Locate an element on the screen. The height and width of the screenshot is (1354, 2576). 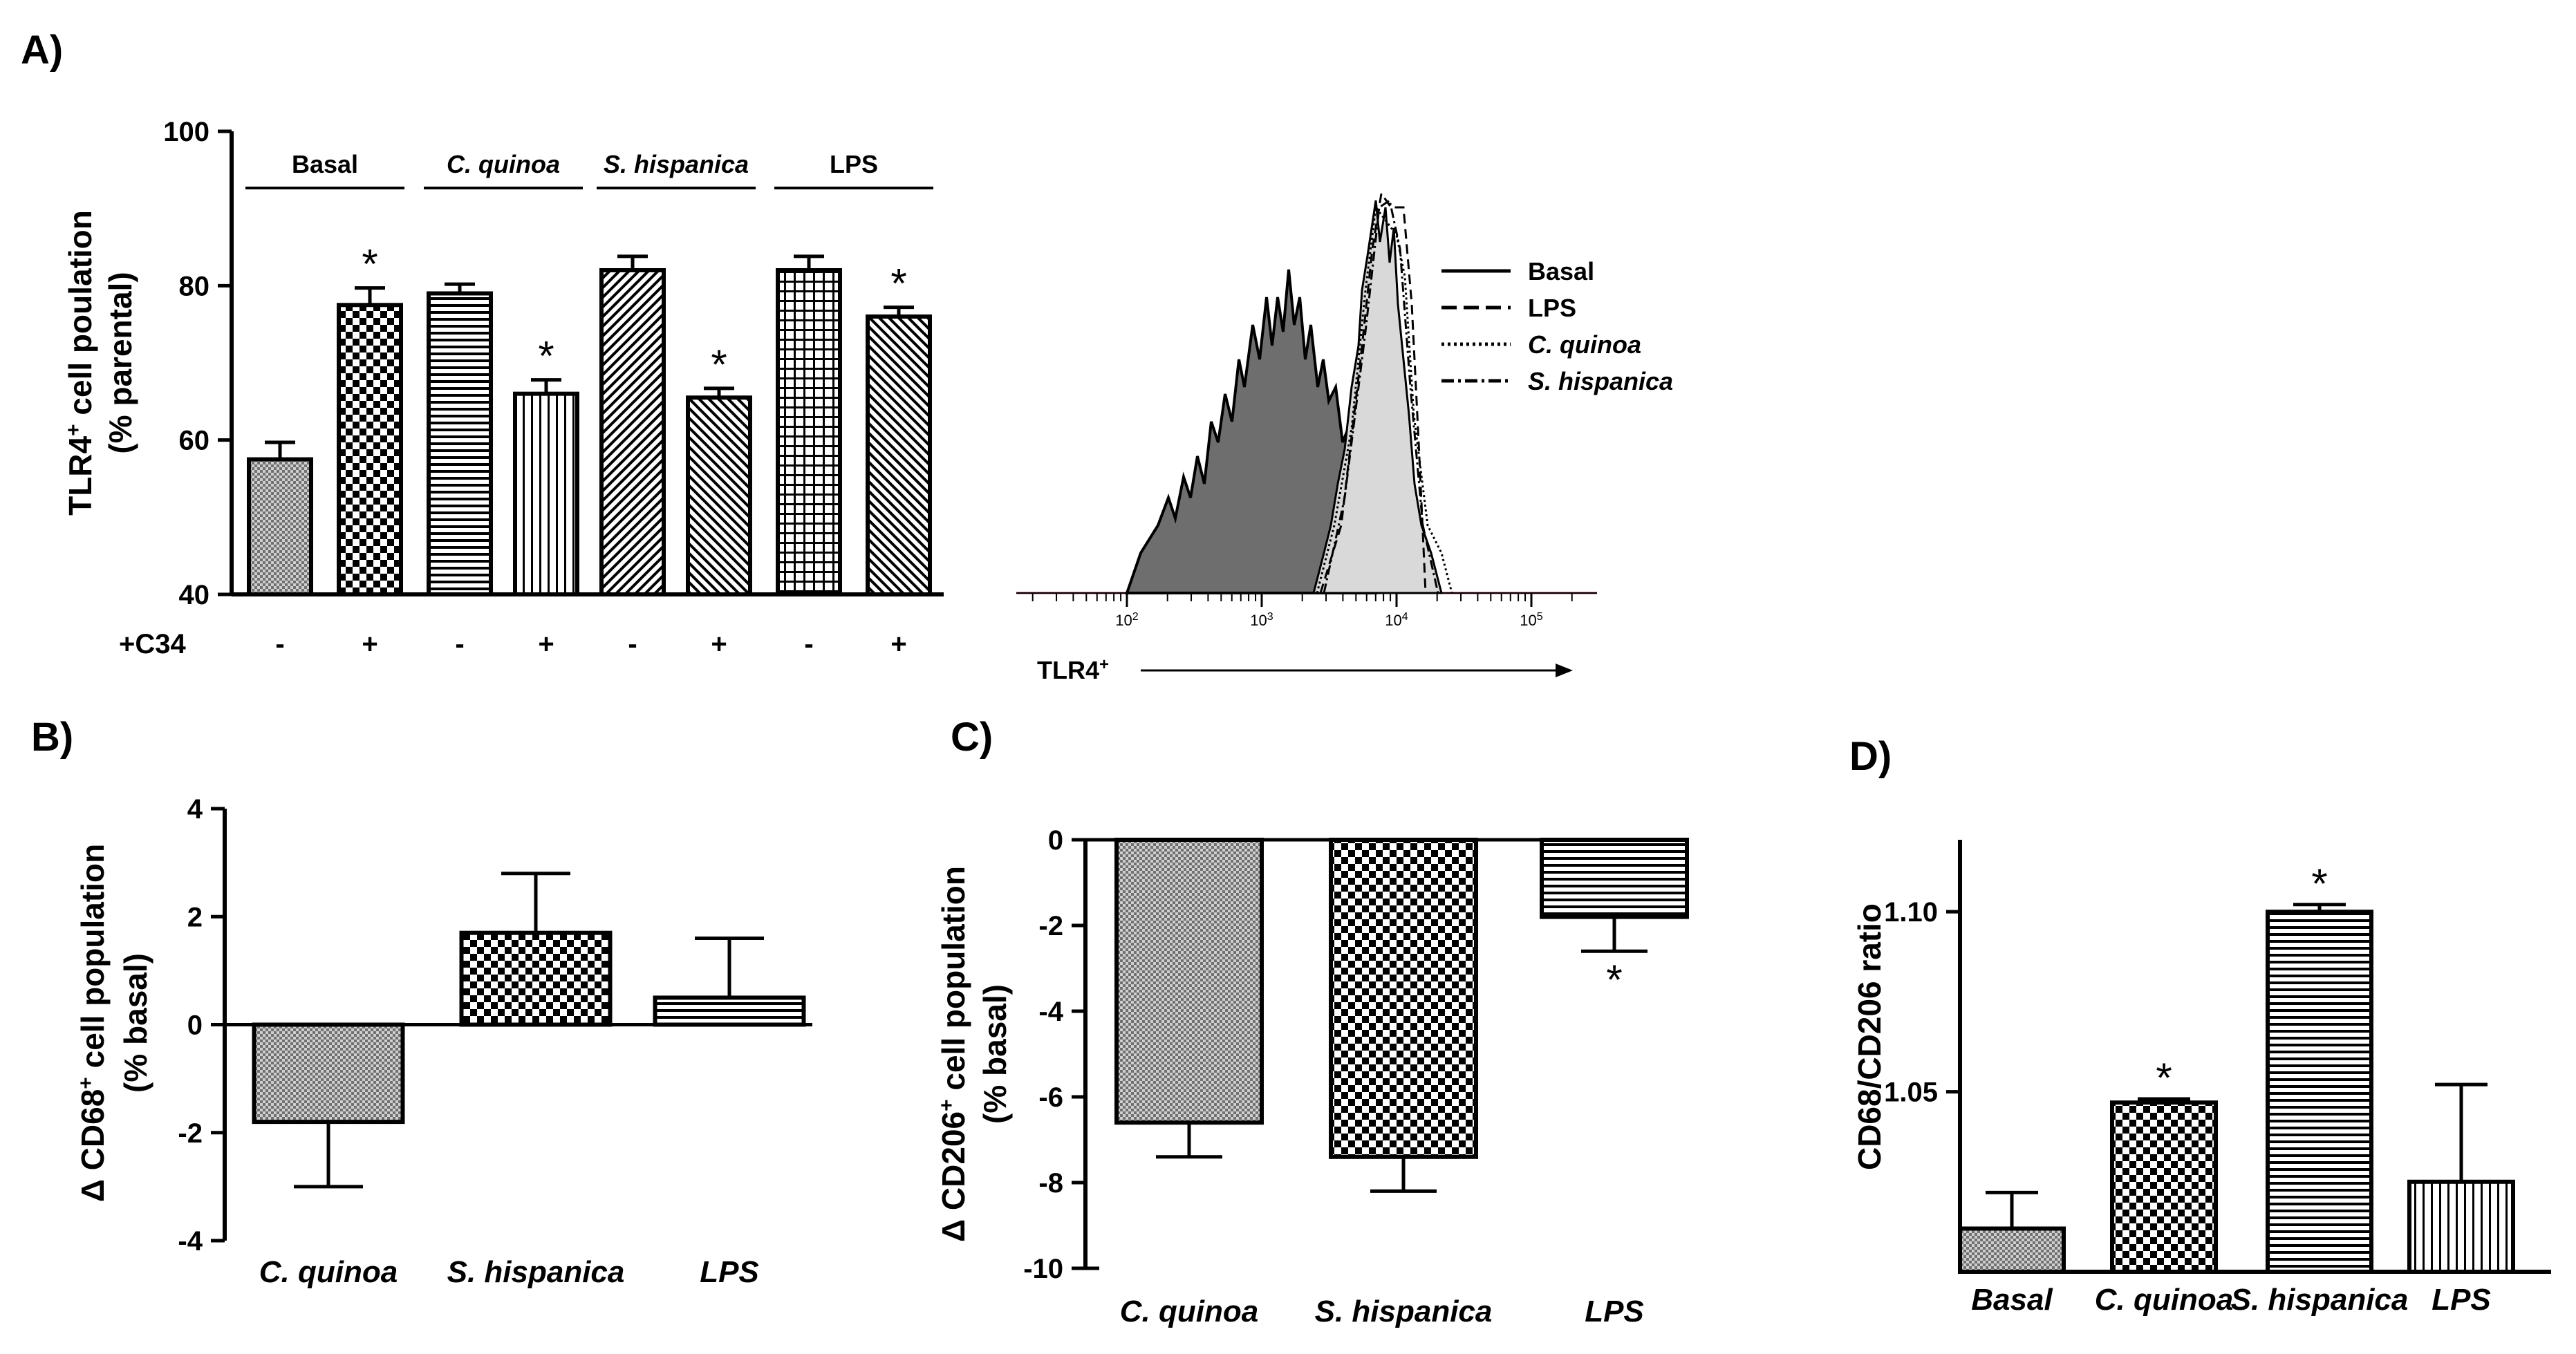
legend-cquinoa: C. quinoa is located at coordinates (1584, 344).